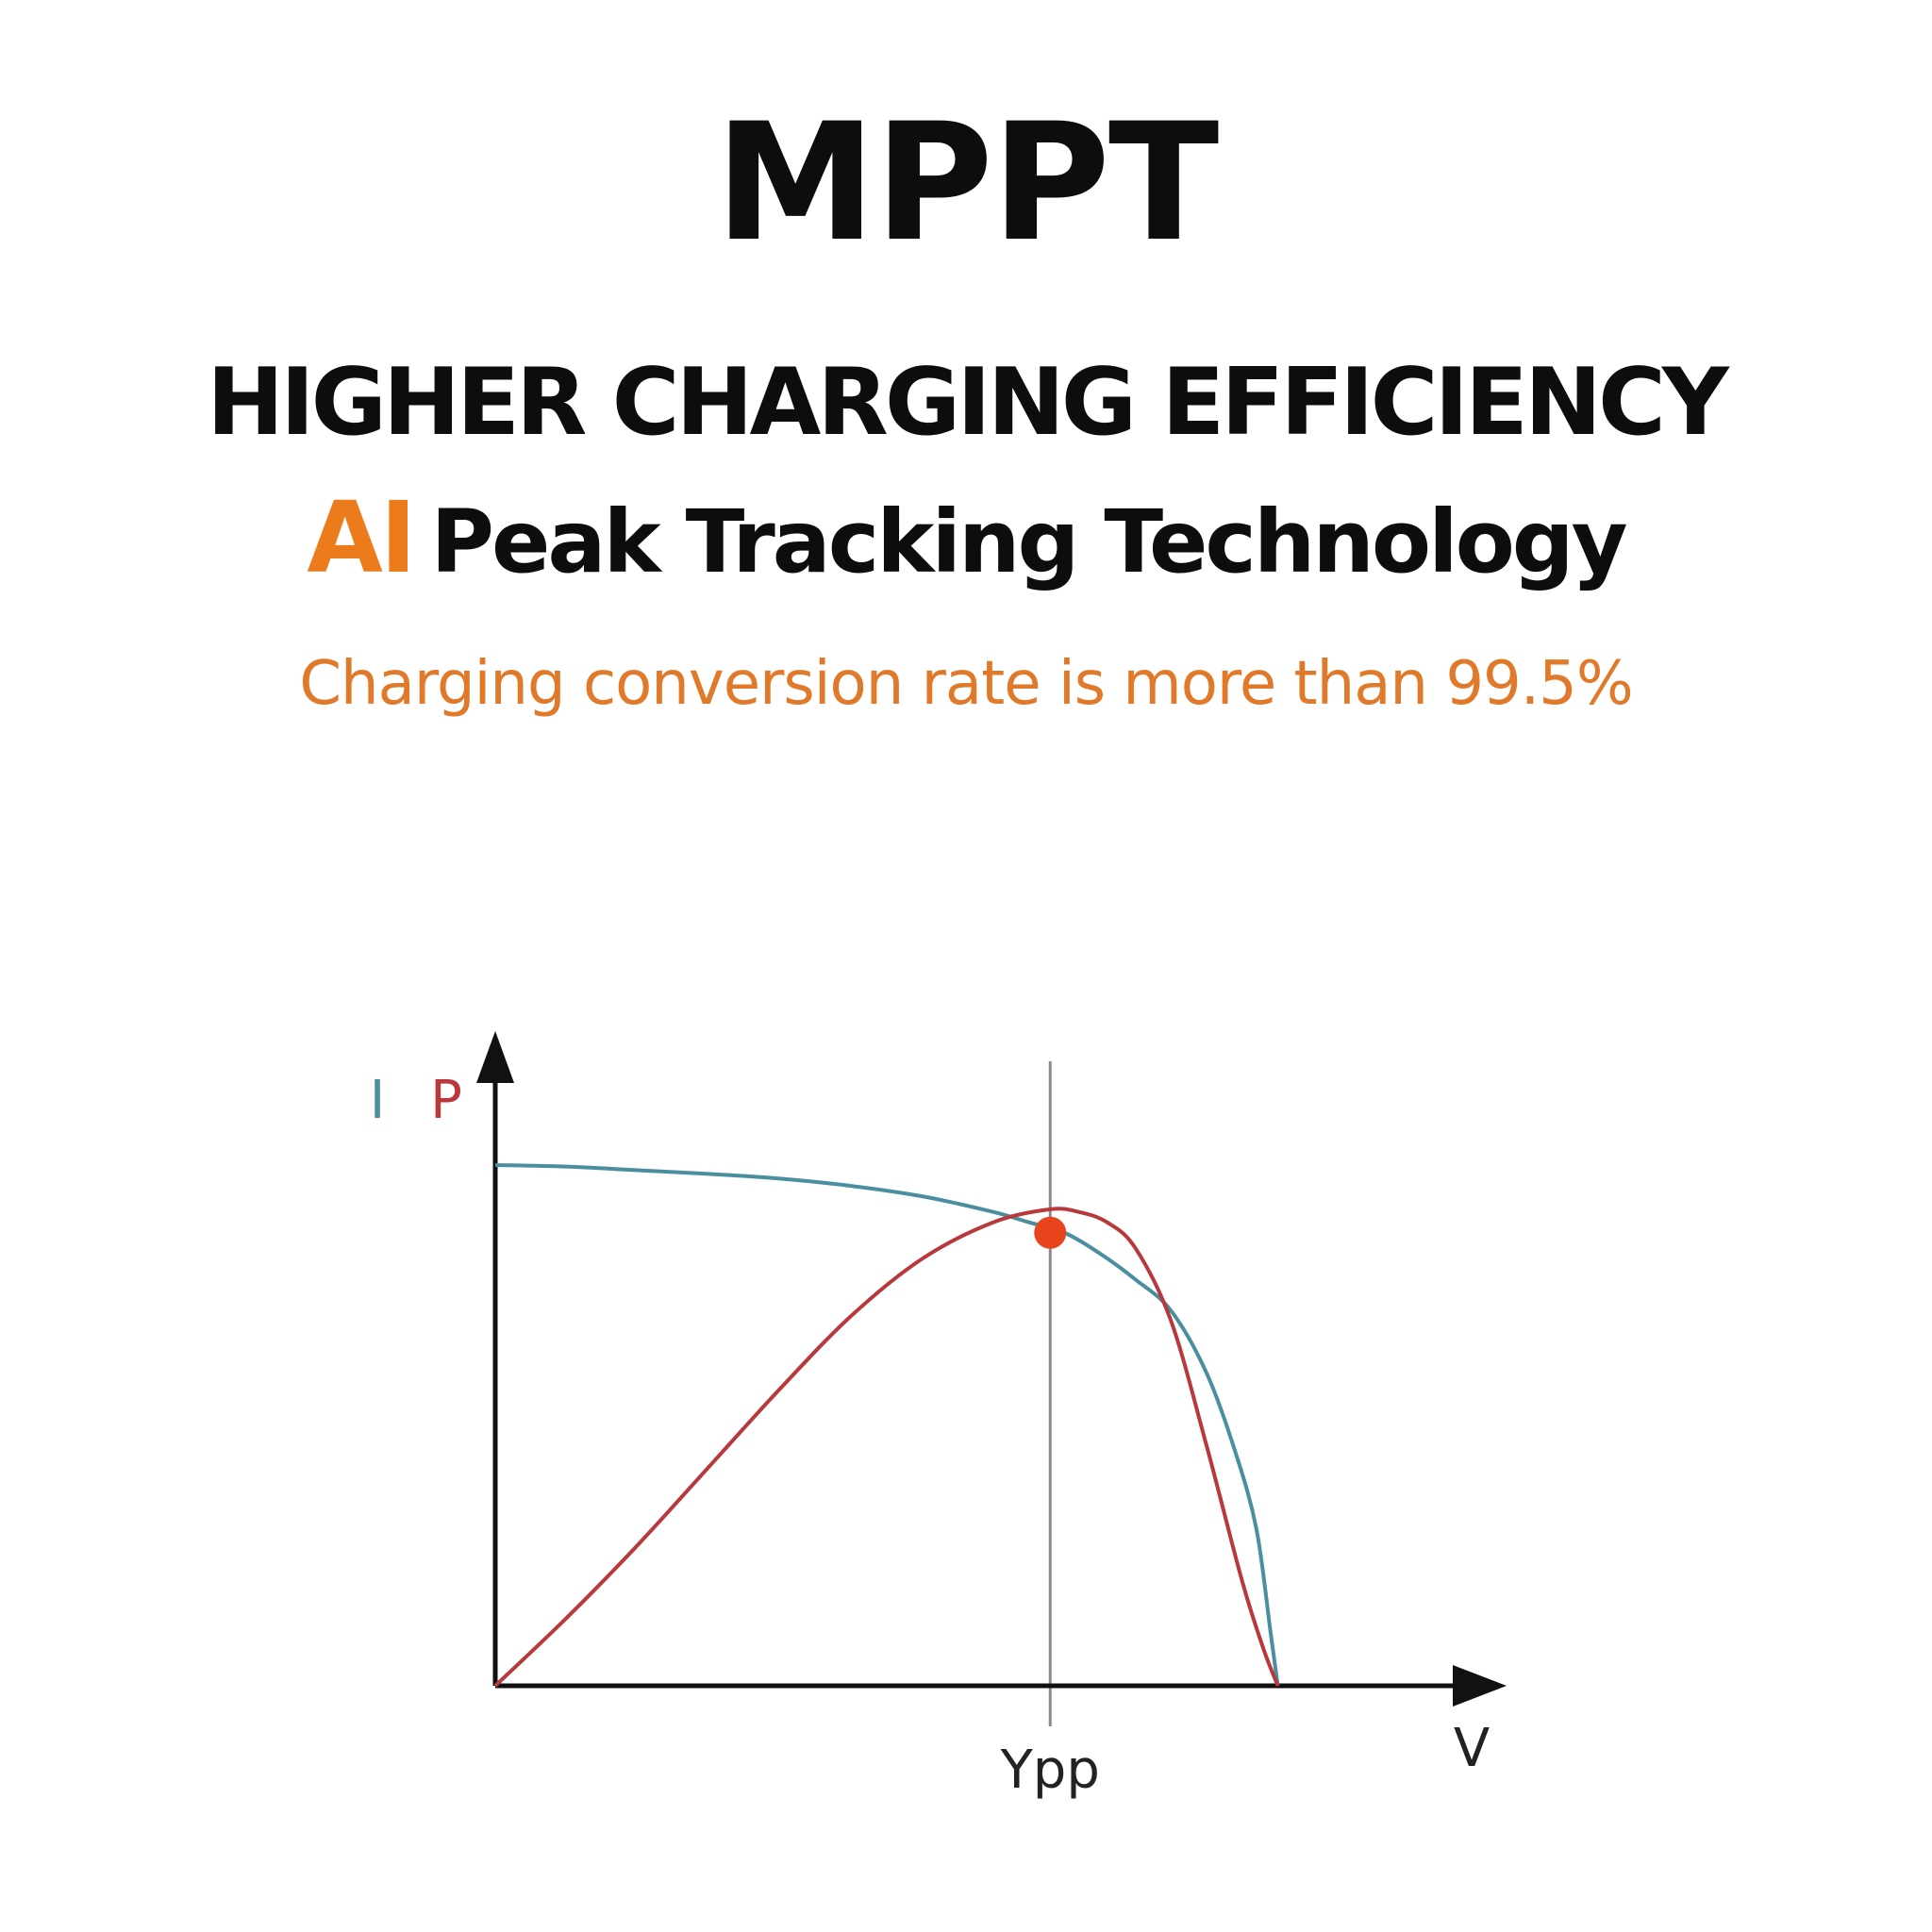 This screenshot has height=1932, width=1932. I want to click on x-axis-arrow-icon, so click(1480, 1686).